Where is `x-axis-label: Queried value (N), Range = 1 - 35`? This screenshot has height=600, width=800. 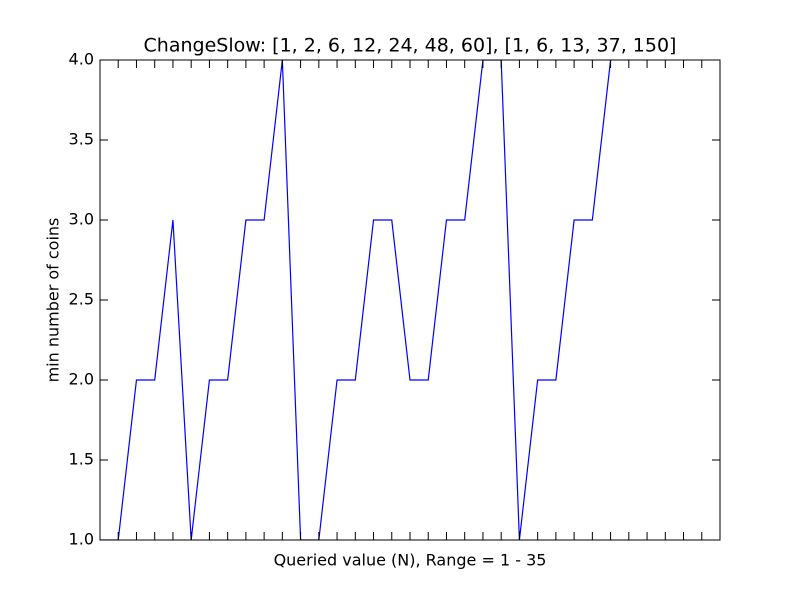 x-axis-label: Queried value (N), Range = 1 - 35 is located at coordinates (410, 560).